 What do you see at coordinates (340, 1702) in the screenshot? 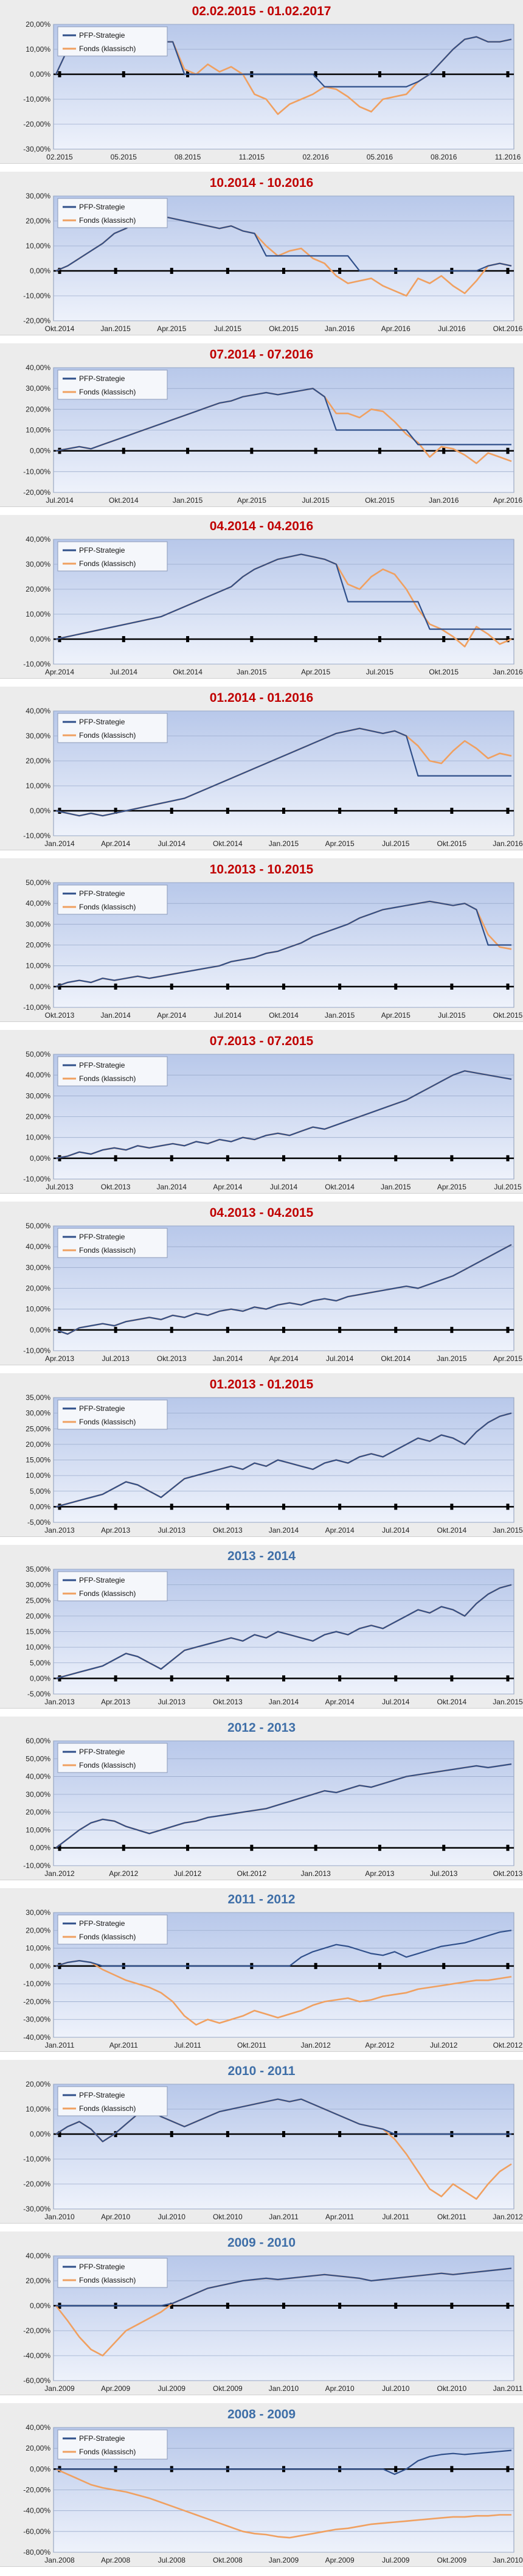
I see `x-tick-label: Apr.2014` at bounding box center [340, 1702].